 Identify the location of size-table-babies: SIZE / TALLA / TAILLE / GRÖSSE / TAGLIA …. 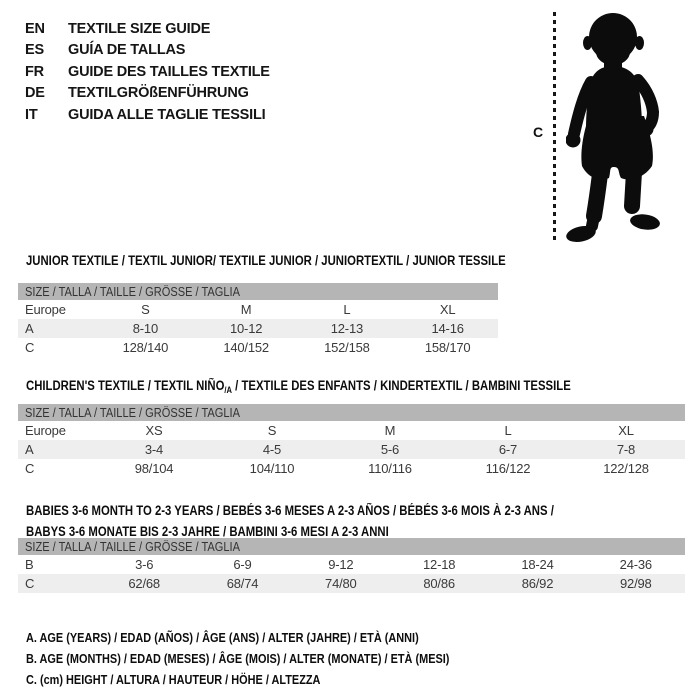
(351, 565).